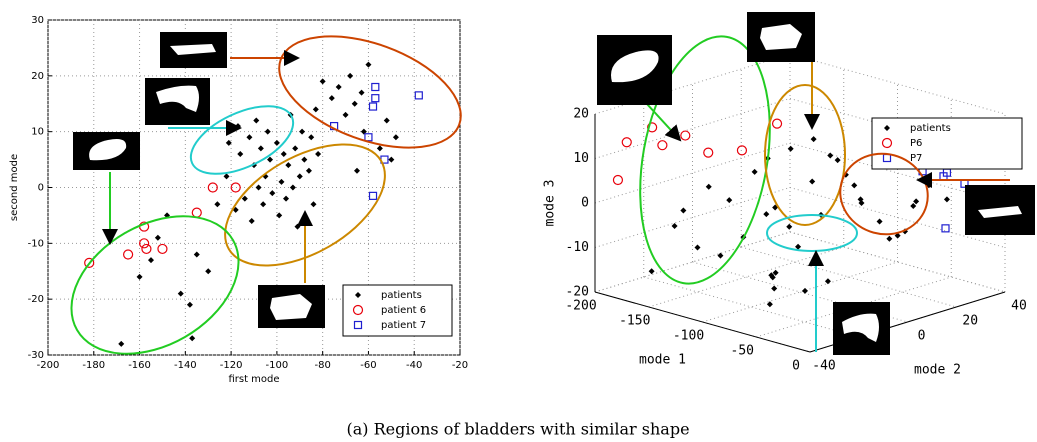 Image resolution: width=1037 pixels, height=442 pixels. Describe the element at coordinates (634, 321) in the screenshot. I see `x-tick-label: -150` at that location.